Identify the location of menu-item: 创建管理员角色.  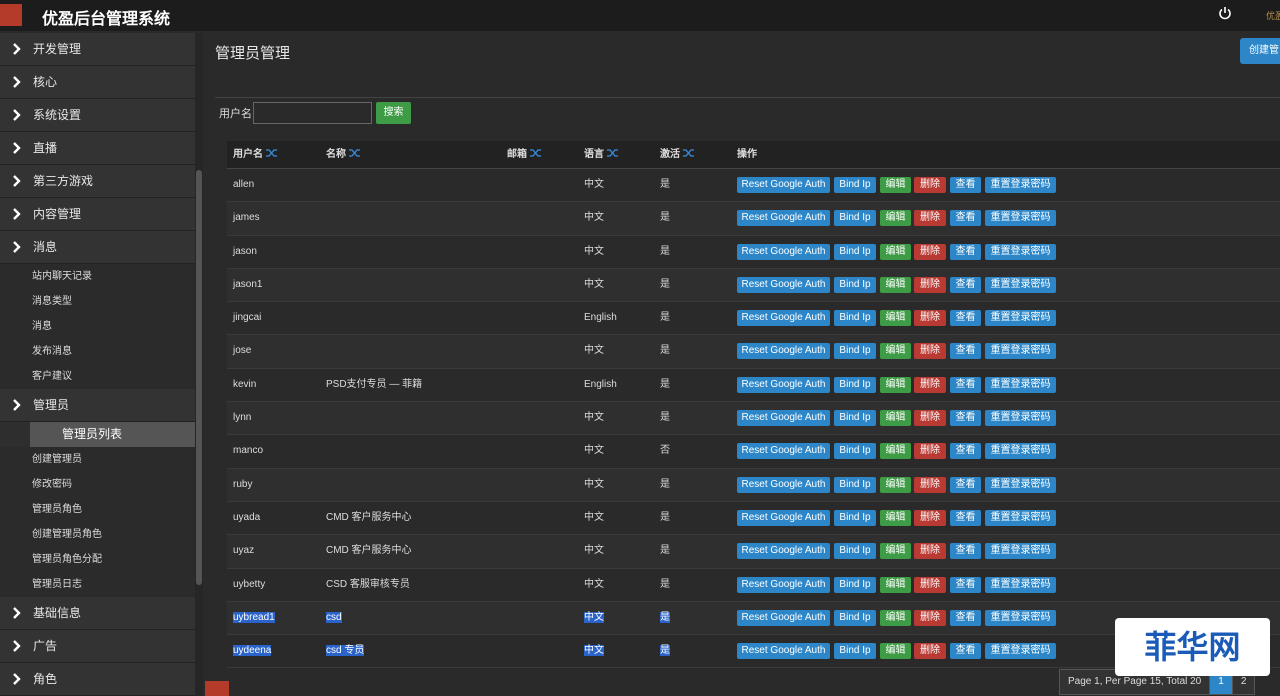
(97, 534).